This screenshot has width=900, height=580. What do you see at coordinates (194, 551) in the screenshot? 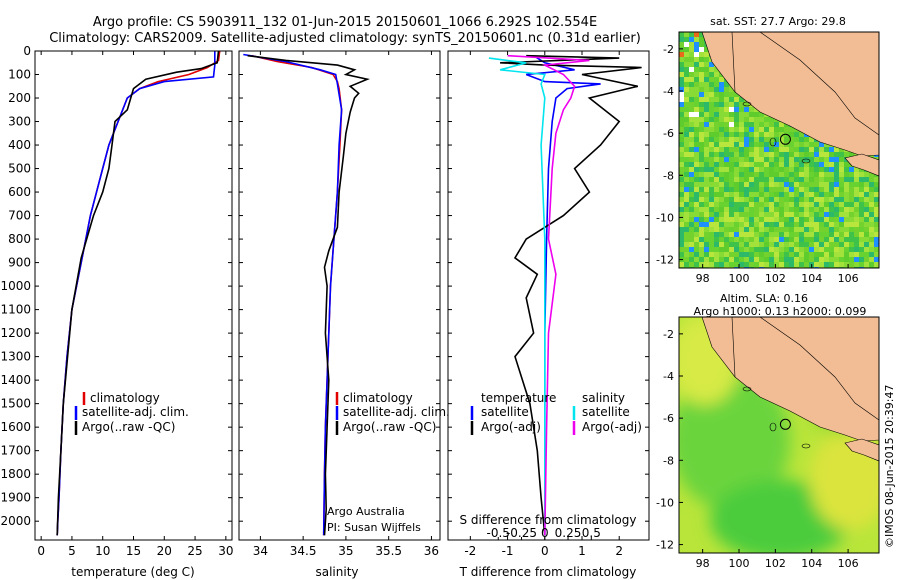
I see `x-tick-label: 25` at bounding box center [194, 551].